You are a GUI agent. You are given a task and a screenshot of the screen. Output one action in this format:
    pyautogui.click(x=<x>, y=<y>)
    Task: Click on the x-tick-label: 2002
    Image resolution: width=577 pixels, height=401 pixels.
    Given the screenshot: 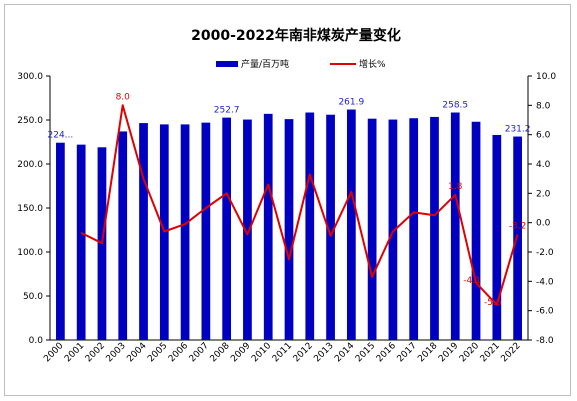 What is the action you would take?
    pyautogui.click(x=95, y=352)
    